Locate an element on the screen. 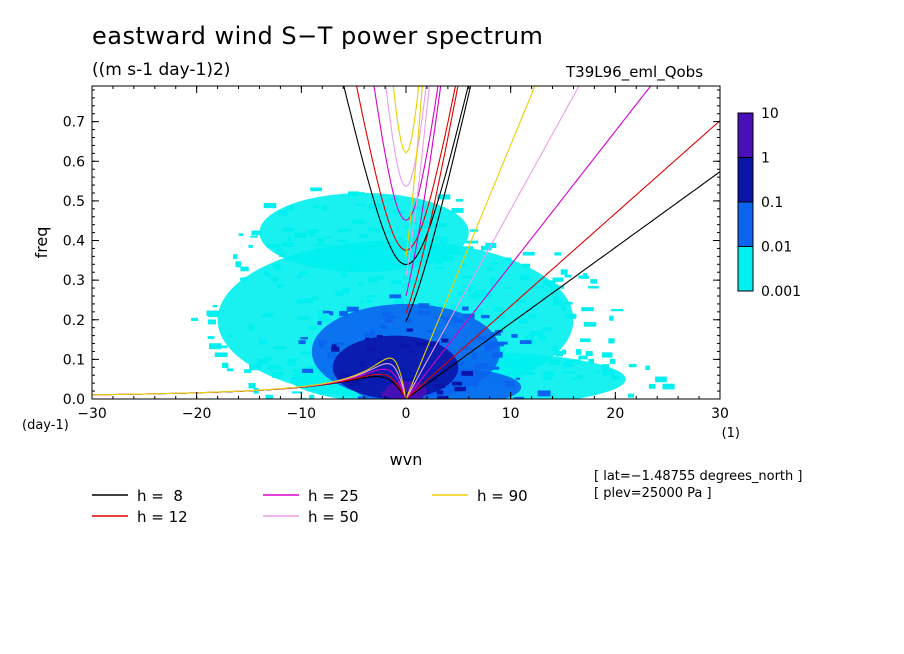  colorbar-label: 0.01 is located at coordinates (776, 248).